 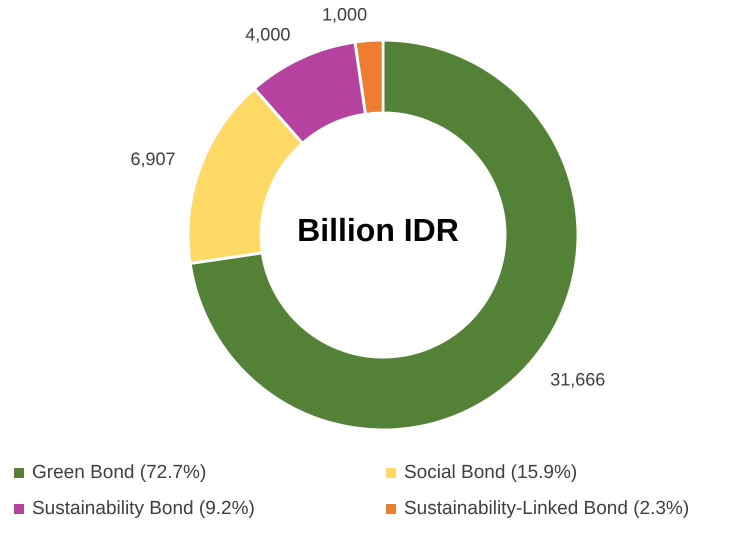 I want to click on legend-label: Sustainability Bond (9.2%), so click(x=143, y=509).